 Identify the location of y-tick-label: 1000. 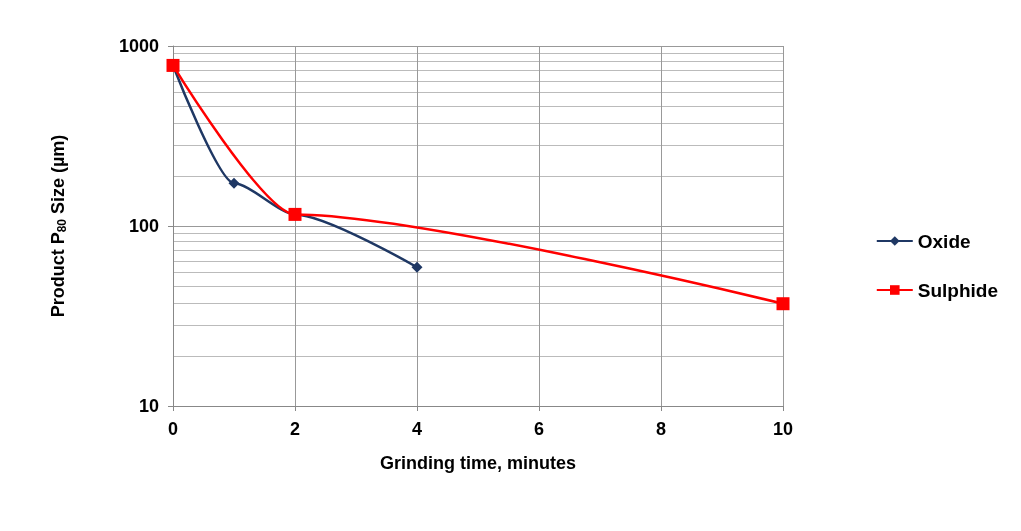
(138, 46).